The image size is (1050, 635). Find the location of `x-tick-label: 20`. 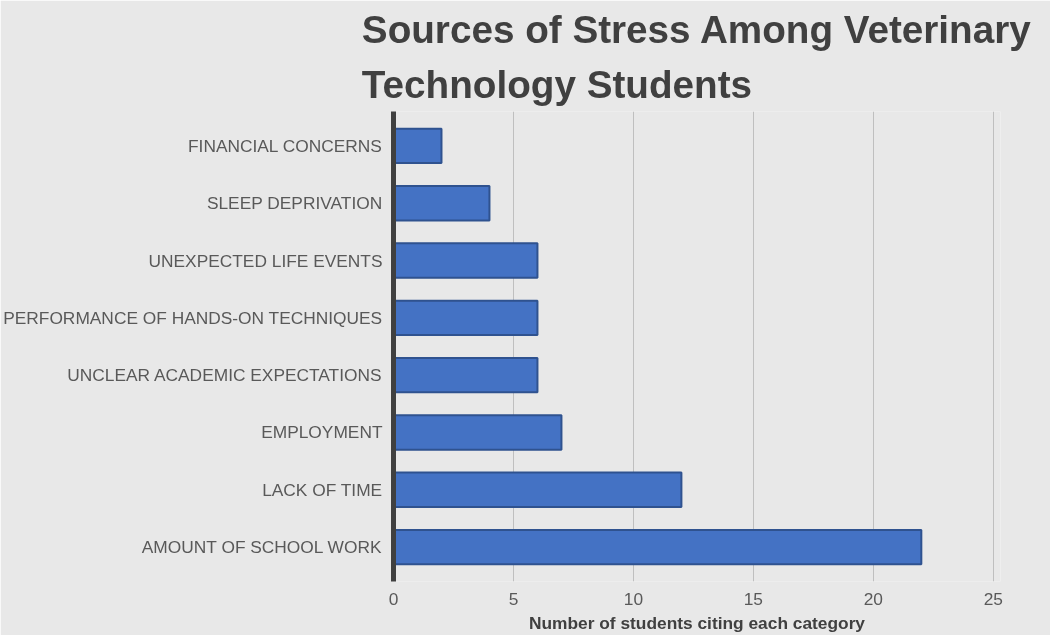

x-tick-label: 20 is located at coordinates (873, 598).